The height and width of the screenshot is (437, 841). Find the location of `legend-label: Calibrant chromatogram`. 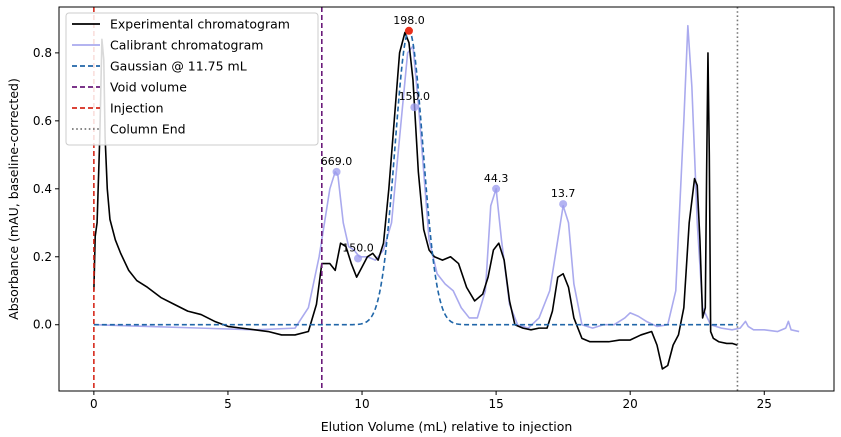

legend-label: Calibrant chromatogram is located at coordinates (186, 45).